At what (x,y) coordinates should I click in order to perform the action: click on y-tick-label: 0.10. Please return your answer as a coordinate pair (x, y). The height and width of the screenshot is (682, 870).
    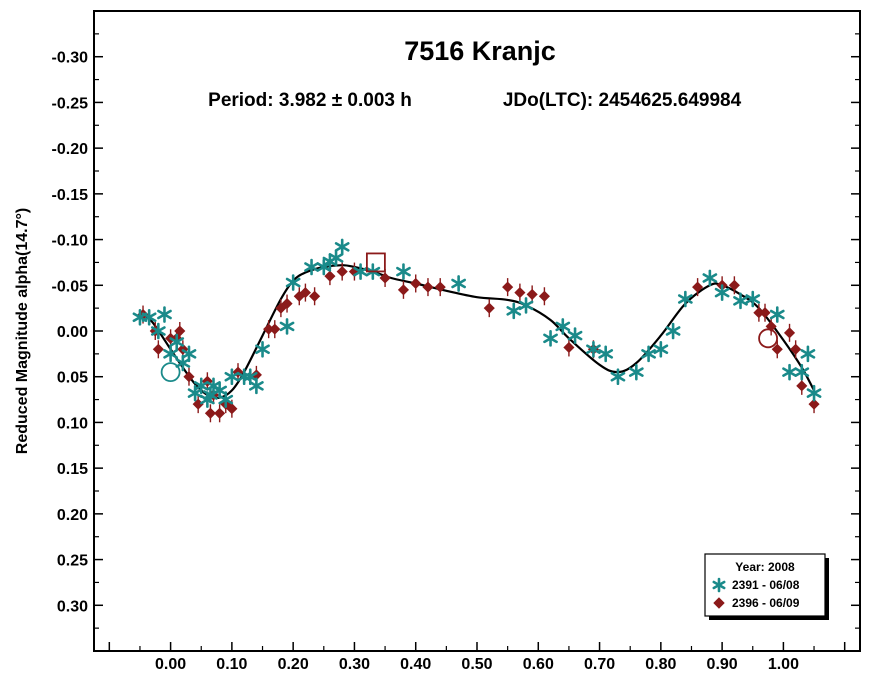
    Looking at the image, I should click on (72, 423).